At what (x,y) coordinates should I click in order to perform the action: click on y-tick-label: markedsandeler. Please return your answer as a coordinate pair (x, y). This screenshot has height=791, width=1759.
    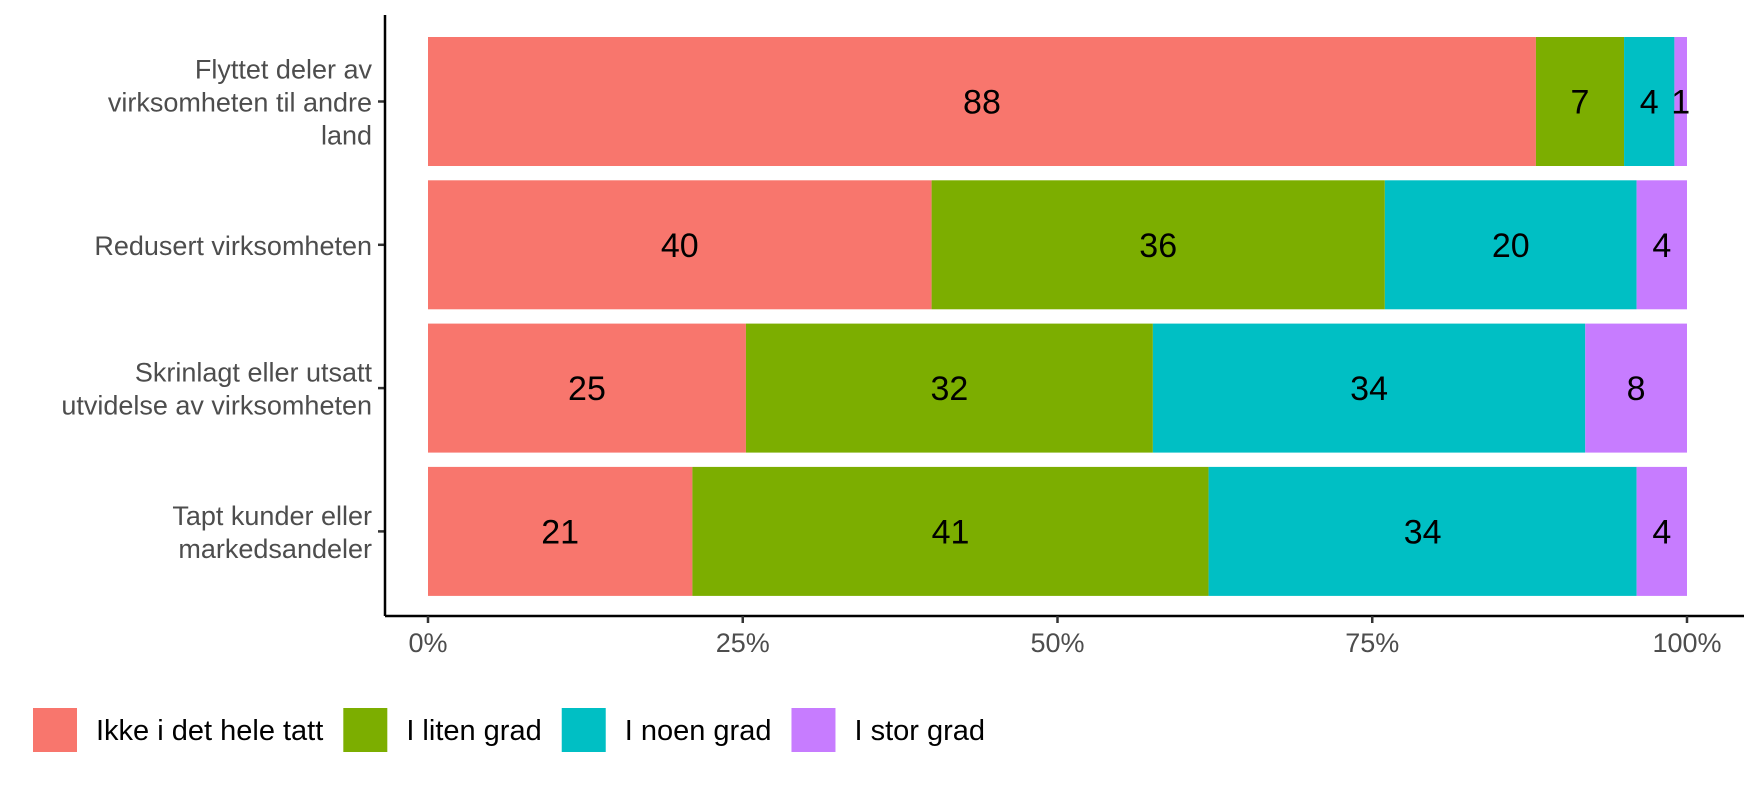
    Looking at the image, I should click on (275, 549).